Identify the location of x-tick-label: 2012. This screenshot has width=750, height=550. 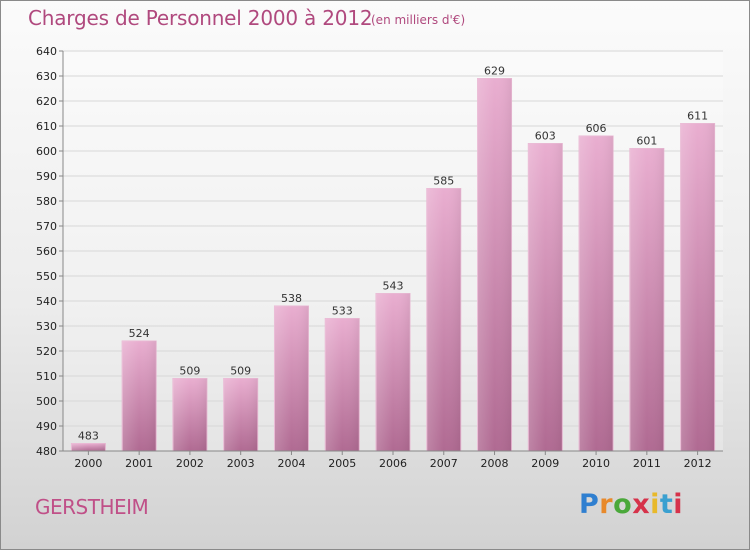
(698, 463).